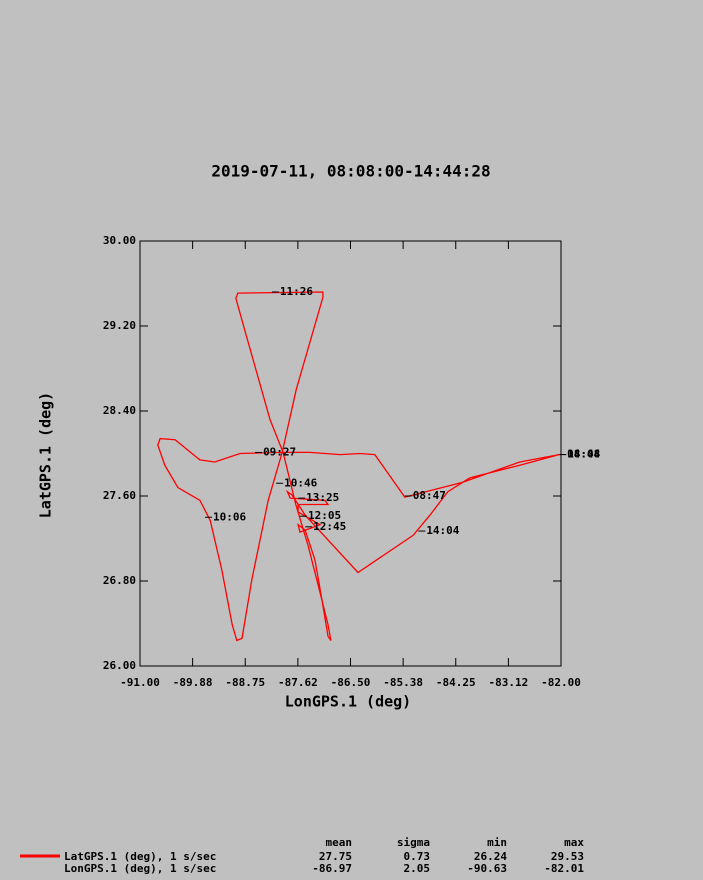 The image size is (703, 880). Describe the element at coordinates (140, 856) in the screenshot. I see `legend-label: LatGPS.1 (deg), 1 s/sec` at that location.